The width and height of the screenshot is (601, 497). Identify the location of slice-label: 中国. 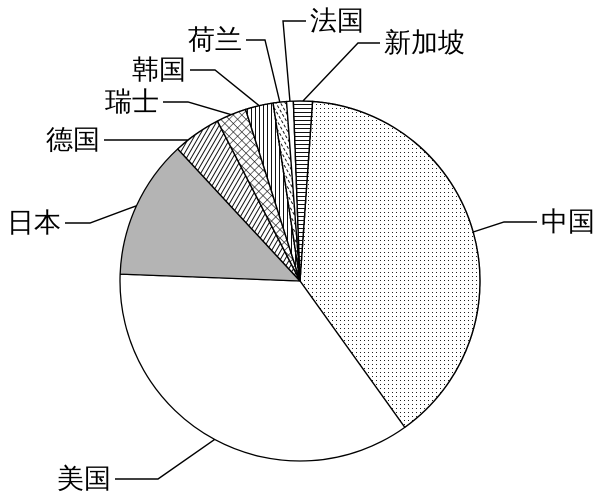
(568, 222).